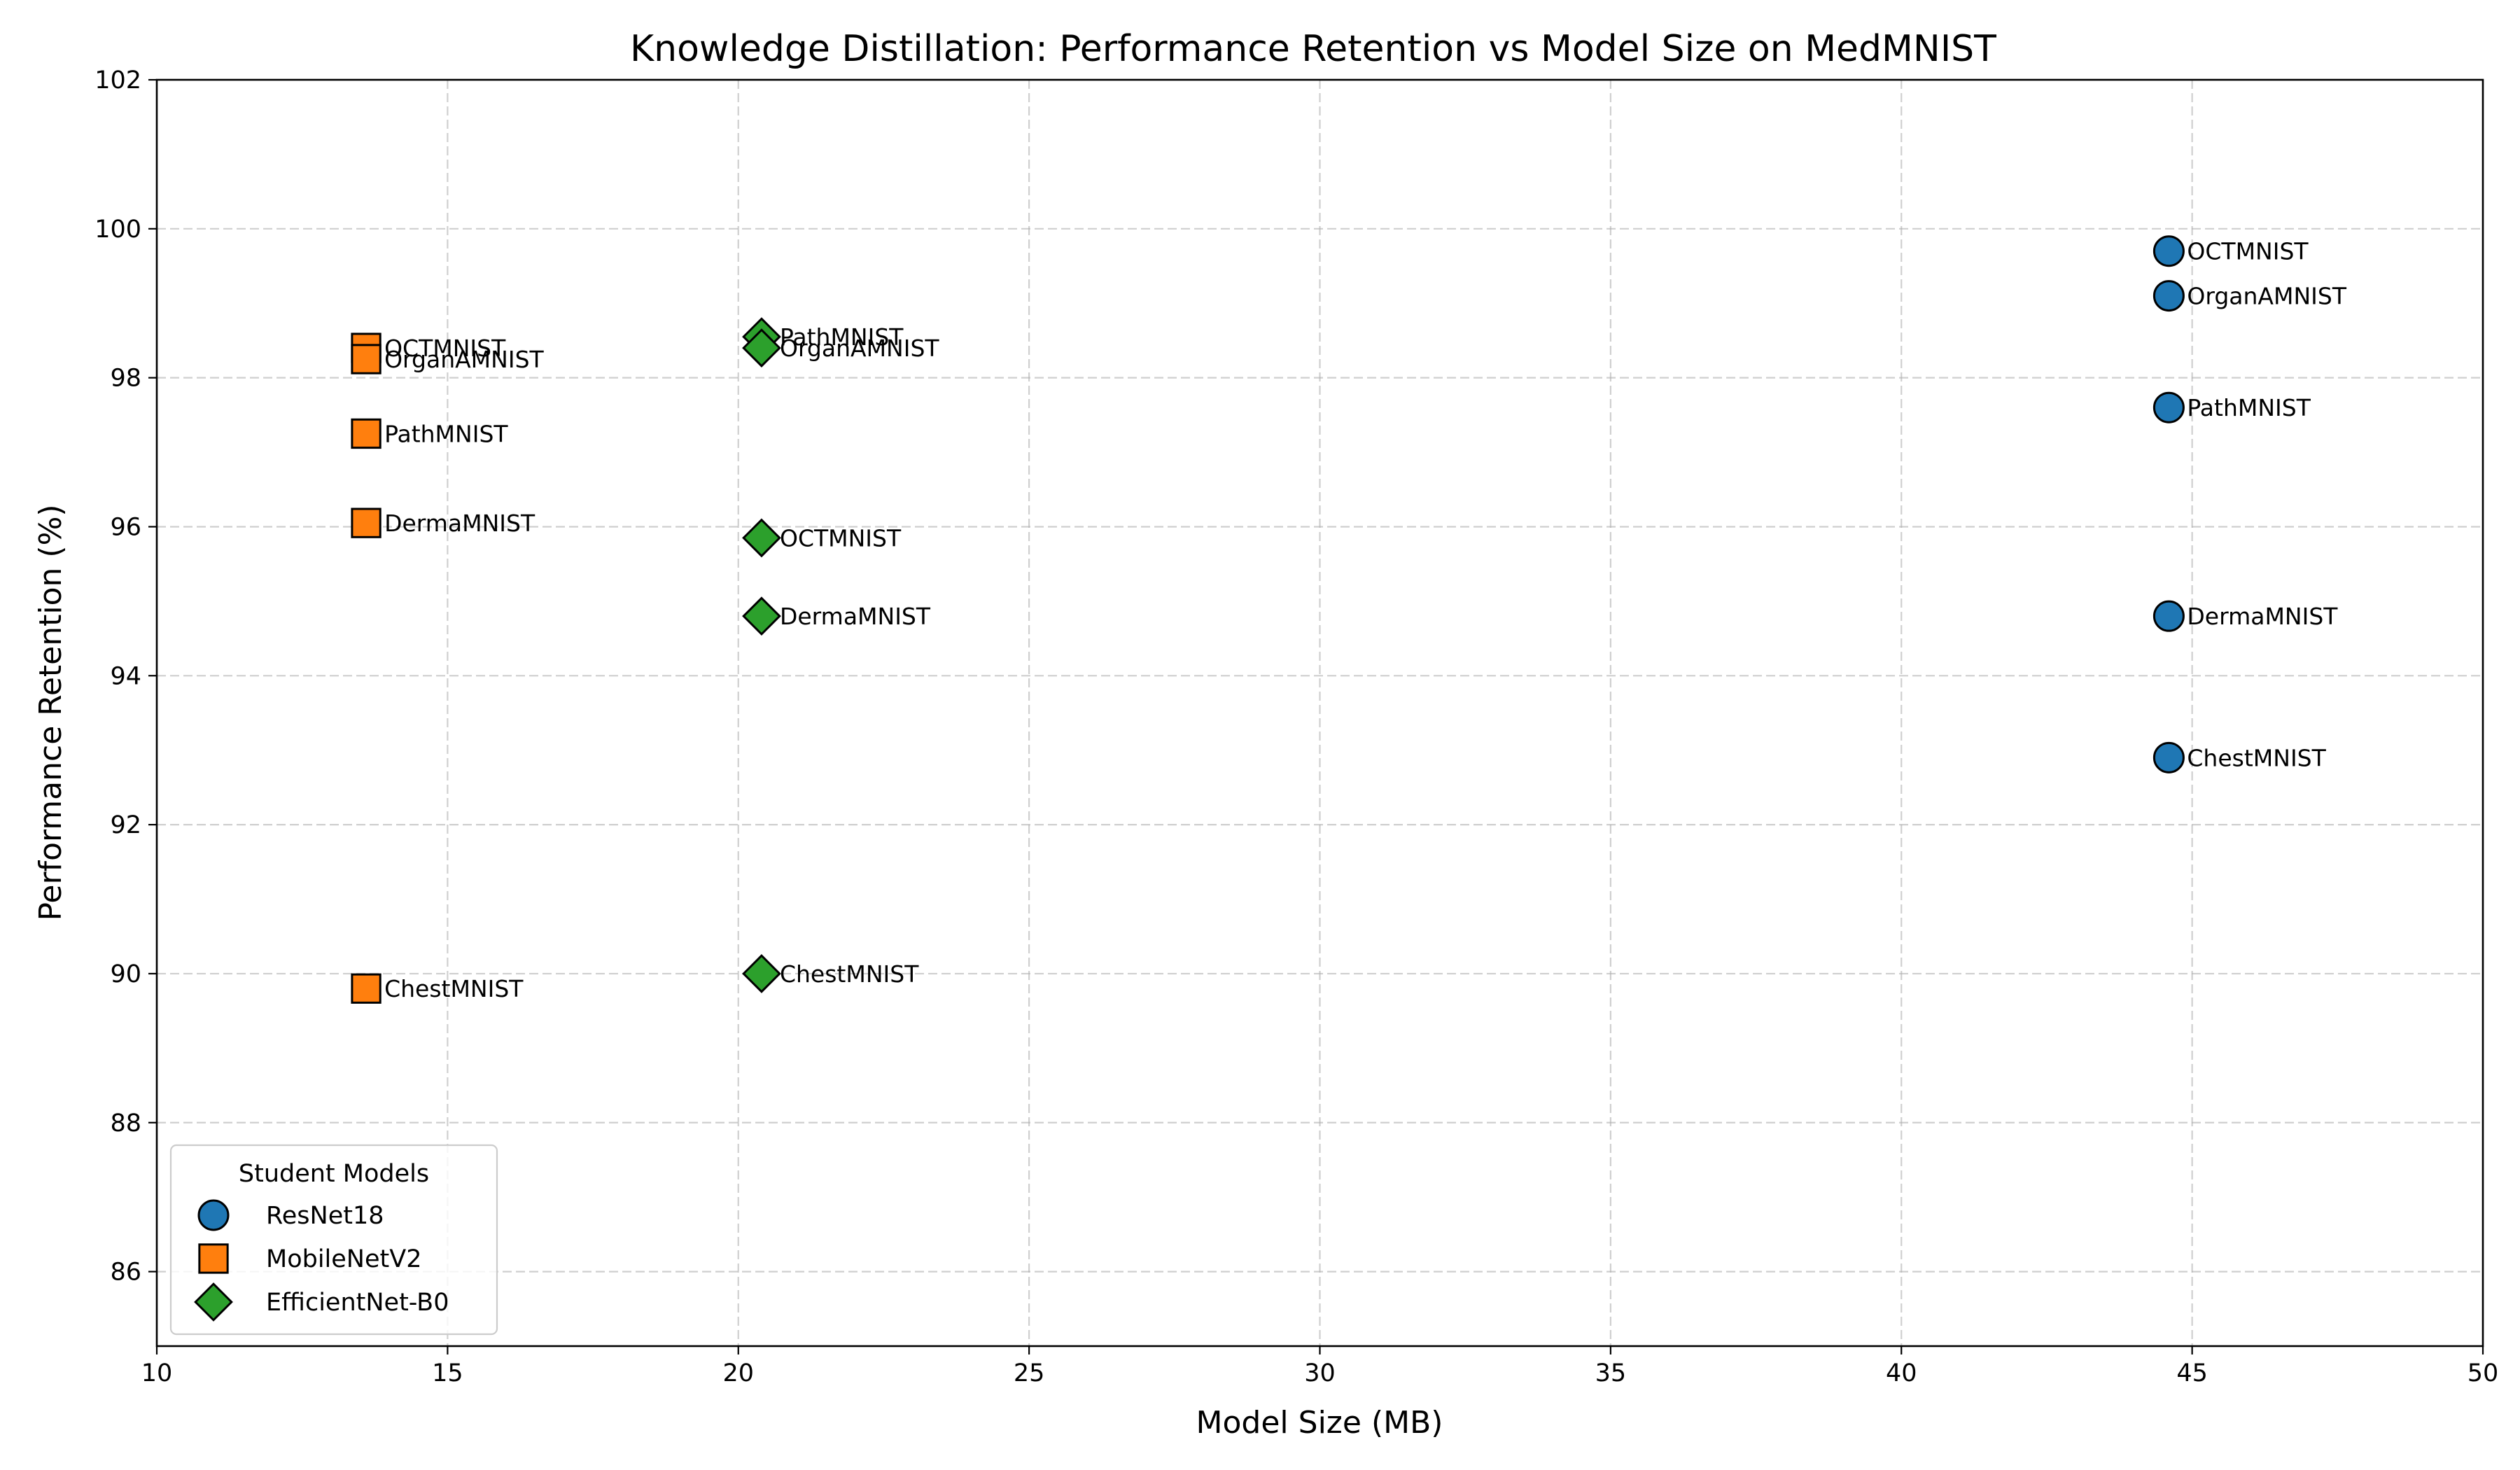  What do you see at coordinates (117, 230) in the screenshot?
I see `y-tick-label: 100` at bounding box center [117, 230].